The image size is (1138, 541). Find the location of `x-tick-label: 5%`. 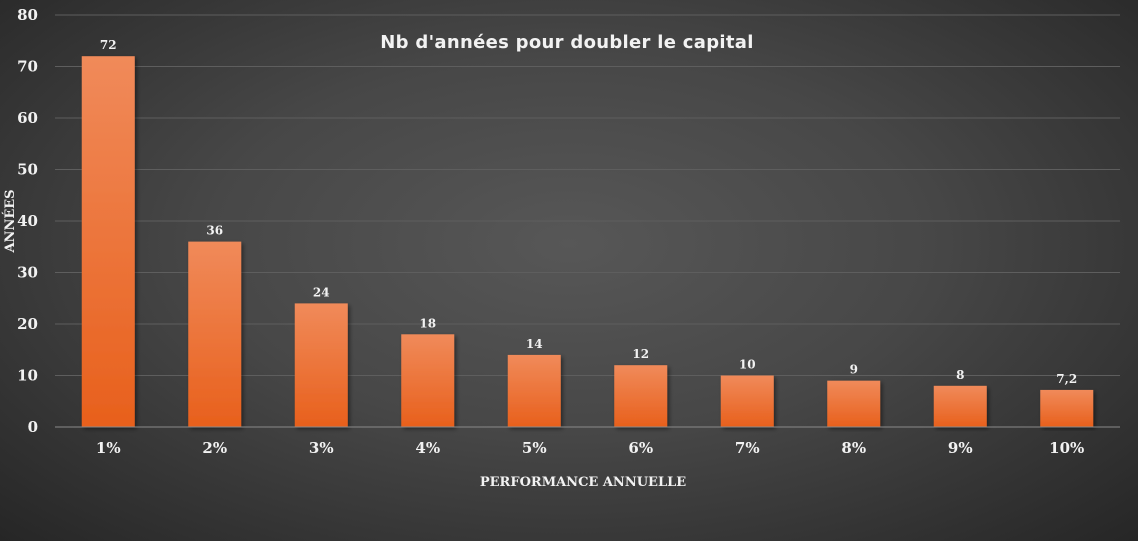

x-tick-label: 5% is located at coordinates (534, 448).